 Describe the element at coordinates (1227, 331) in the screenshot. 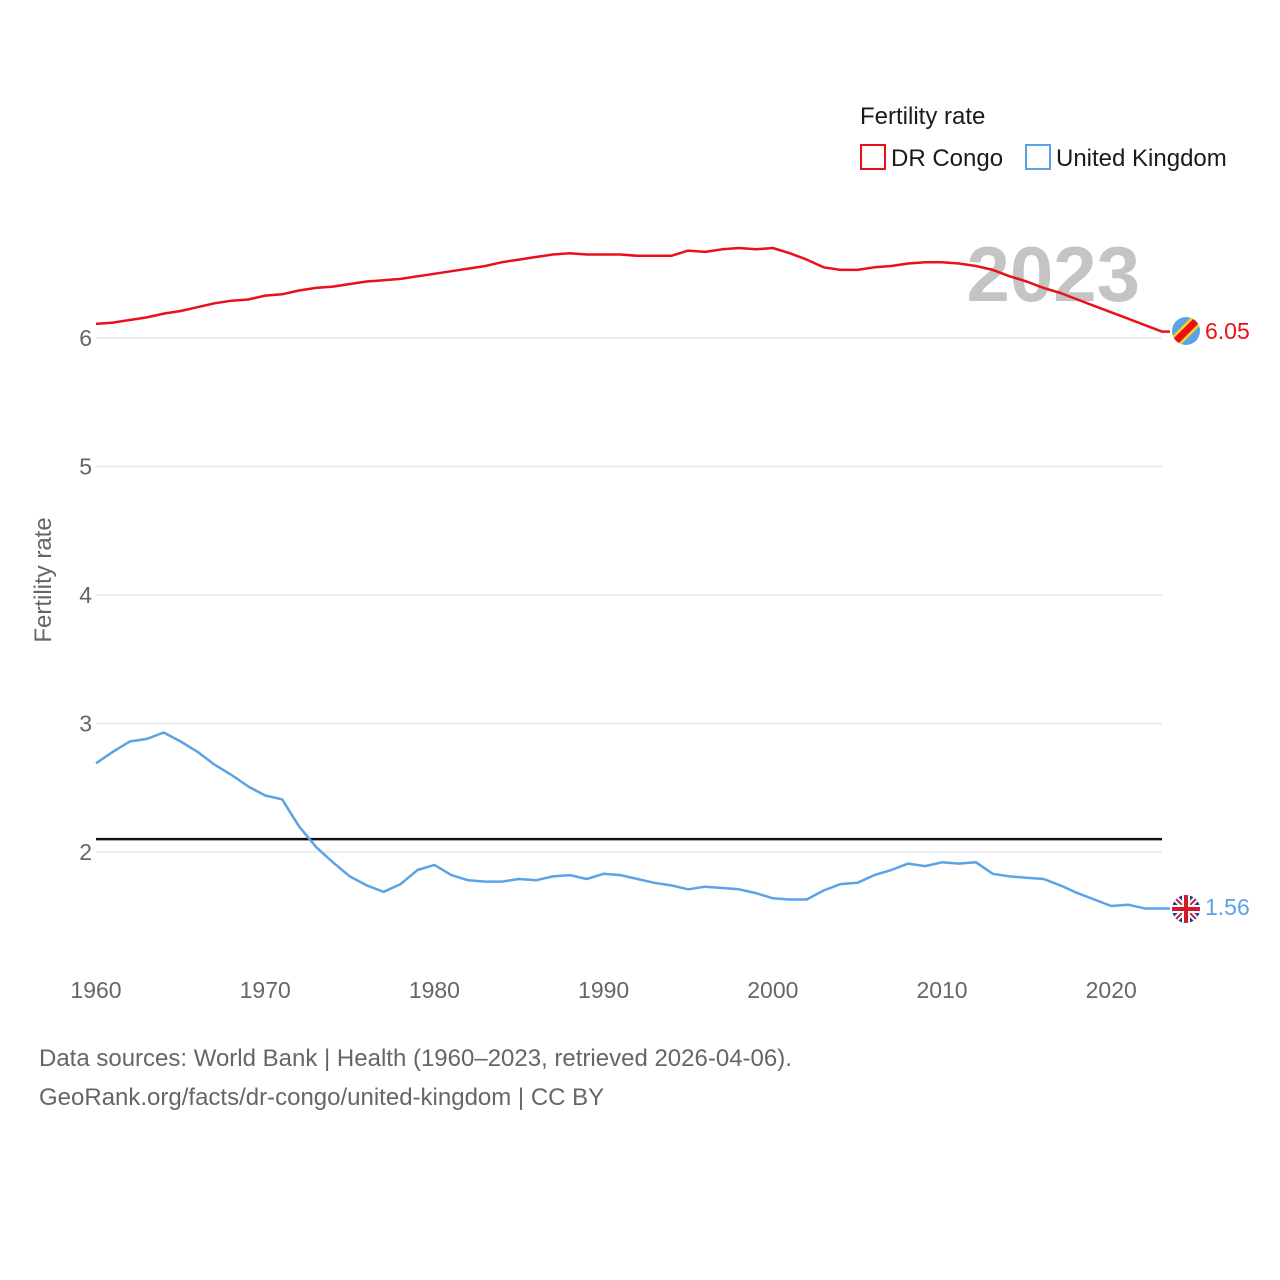

I see `dr-congo-end-value: 6.05` at that location.